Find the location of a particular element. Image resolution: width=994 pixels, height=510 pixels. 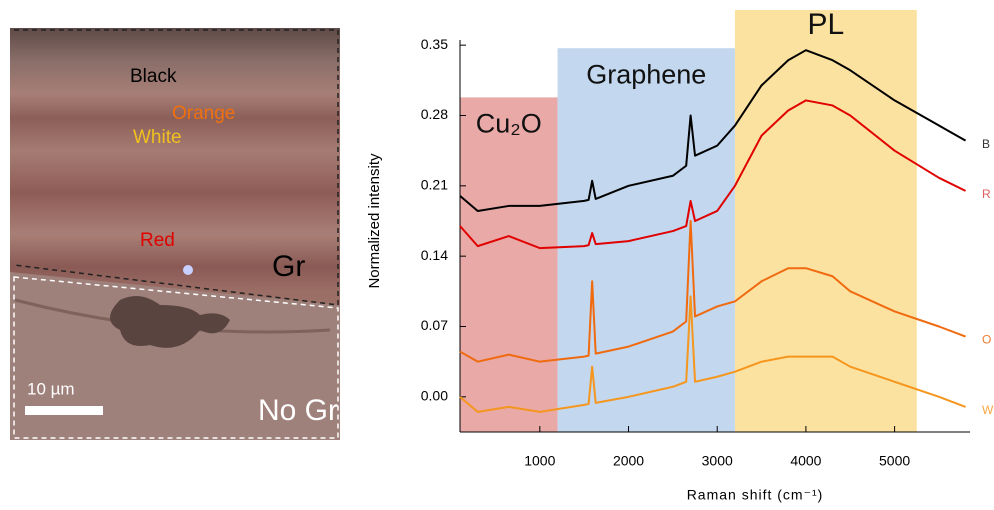

label: Gr is located at coordinates (288, 266).